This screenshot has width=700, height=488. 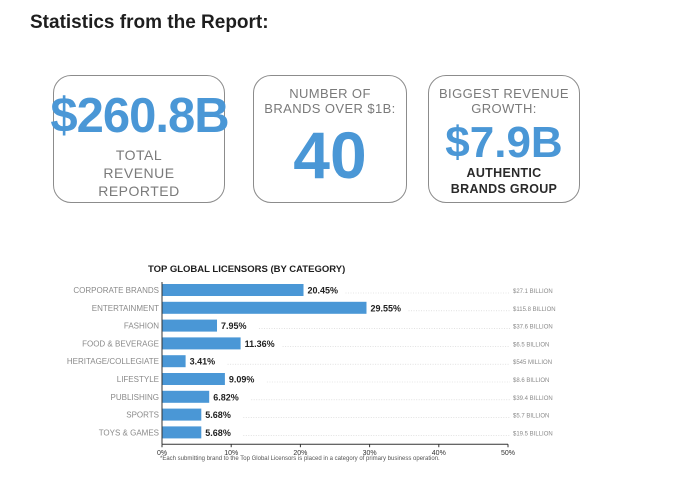 I want to click on brands-count-value: 40, so click(x=330, y=155).